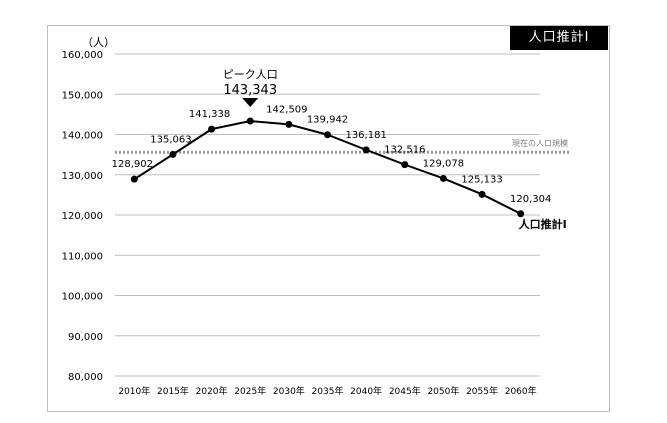 The width and height of the screenshot is (667, 423). What do you see at coordinates (366, 391) in the screenshot?
I see `x-tick-label: 2040年` at bounding box center [366, 391].